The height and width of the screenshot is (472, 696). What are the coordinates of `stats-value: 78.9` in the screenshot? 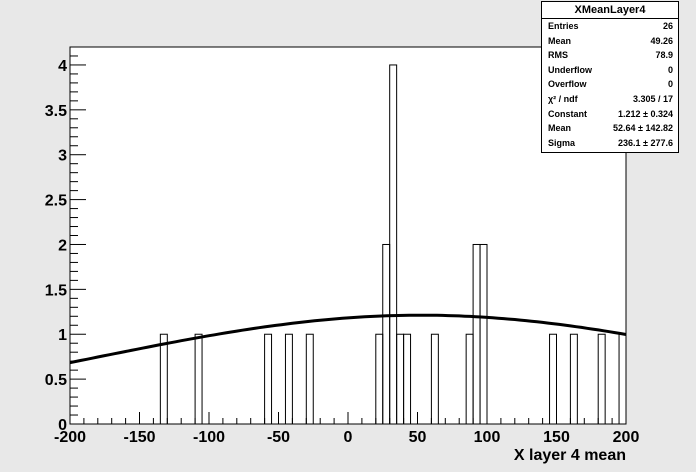 It's located at (664, 55).